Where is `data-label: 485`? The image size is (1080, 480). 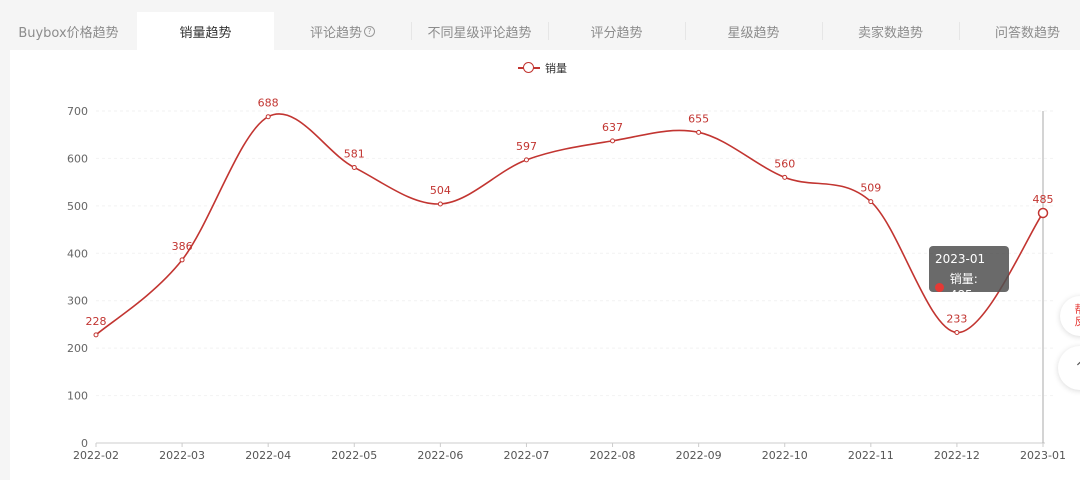
data-label: 485 is located at coordinates (1043, 199).